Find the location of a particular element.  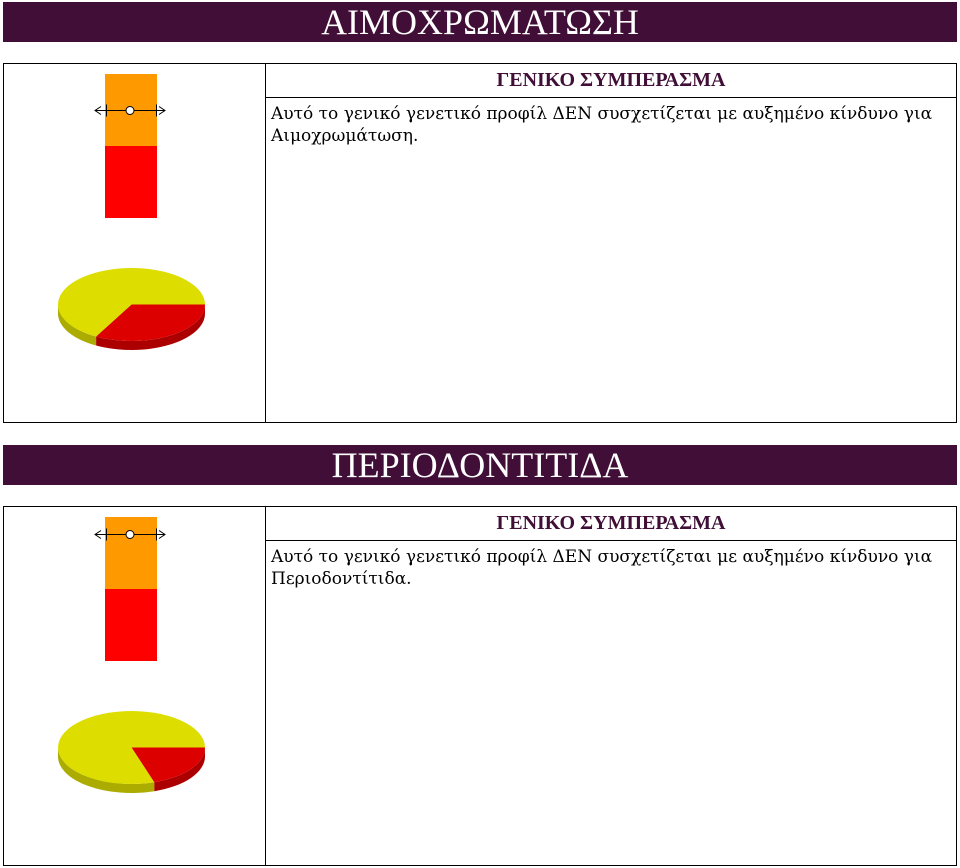

section-title: ΑΙΜΟΧΡΩΜΑΤΩΣΗ is located at coordinates (480, 22).